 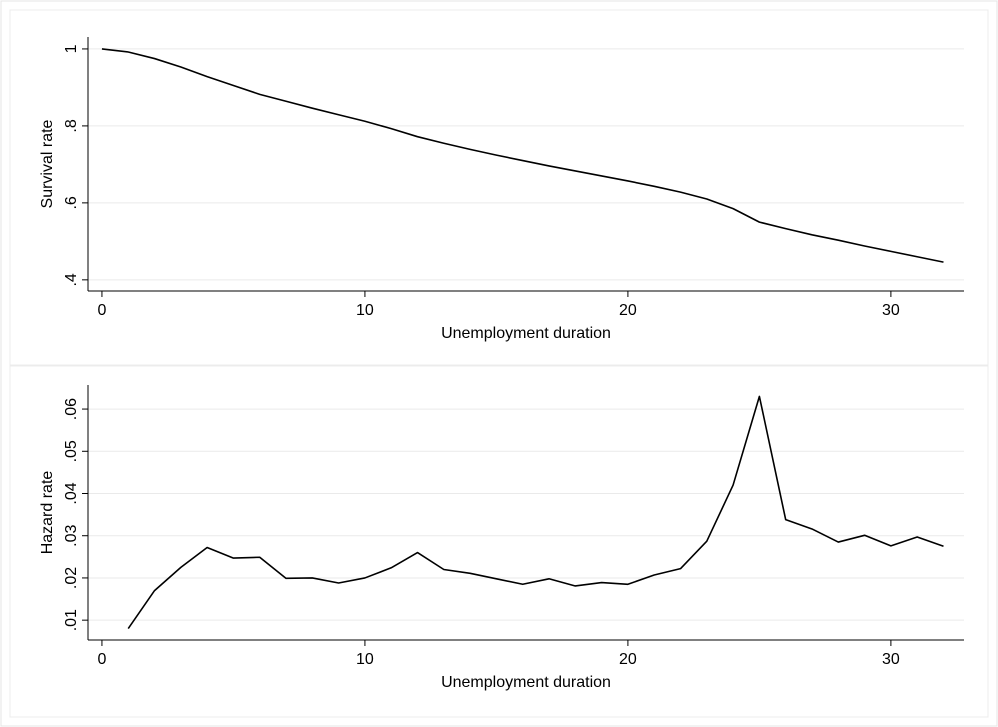 I want to click on y-tick-label: .05, so click(x=71, y=451).